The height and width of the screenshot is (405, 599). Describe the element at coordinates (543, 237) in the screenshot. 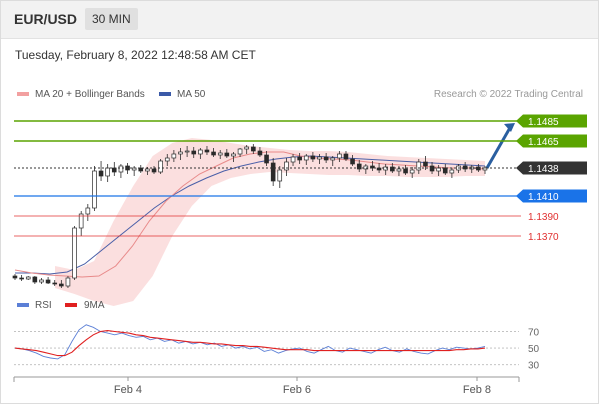

I see `level-label-support: 1.1370` at that location.